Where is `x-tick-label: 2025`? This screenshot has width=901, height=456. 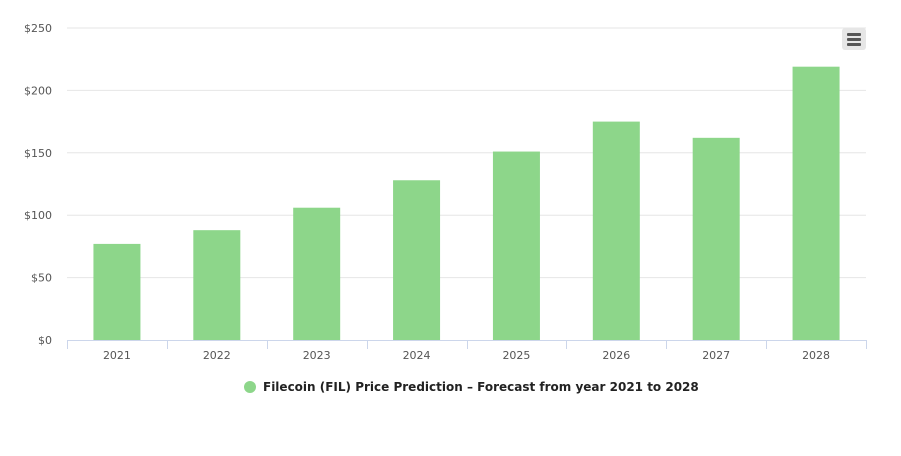 x-tick-label: 2025 is located at coordinates (516, 355).